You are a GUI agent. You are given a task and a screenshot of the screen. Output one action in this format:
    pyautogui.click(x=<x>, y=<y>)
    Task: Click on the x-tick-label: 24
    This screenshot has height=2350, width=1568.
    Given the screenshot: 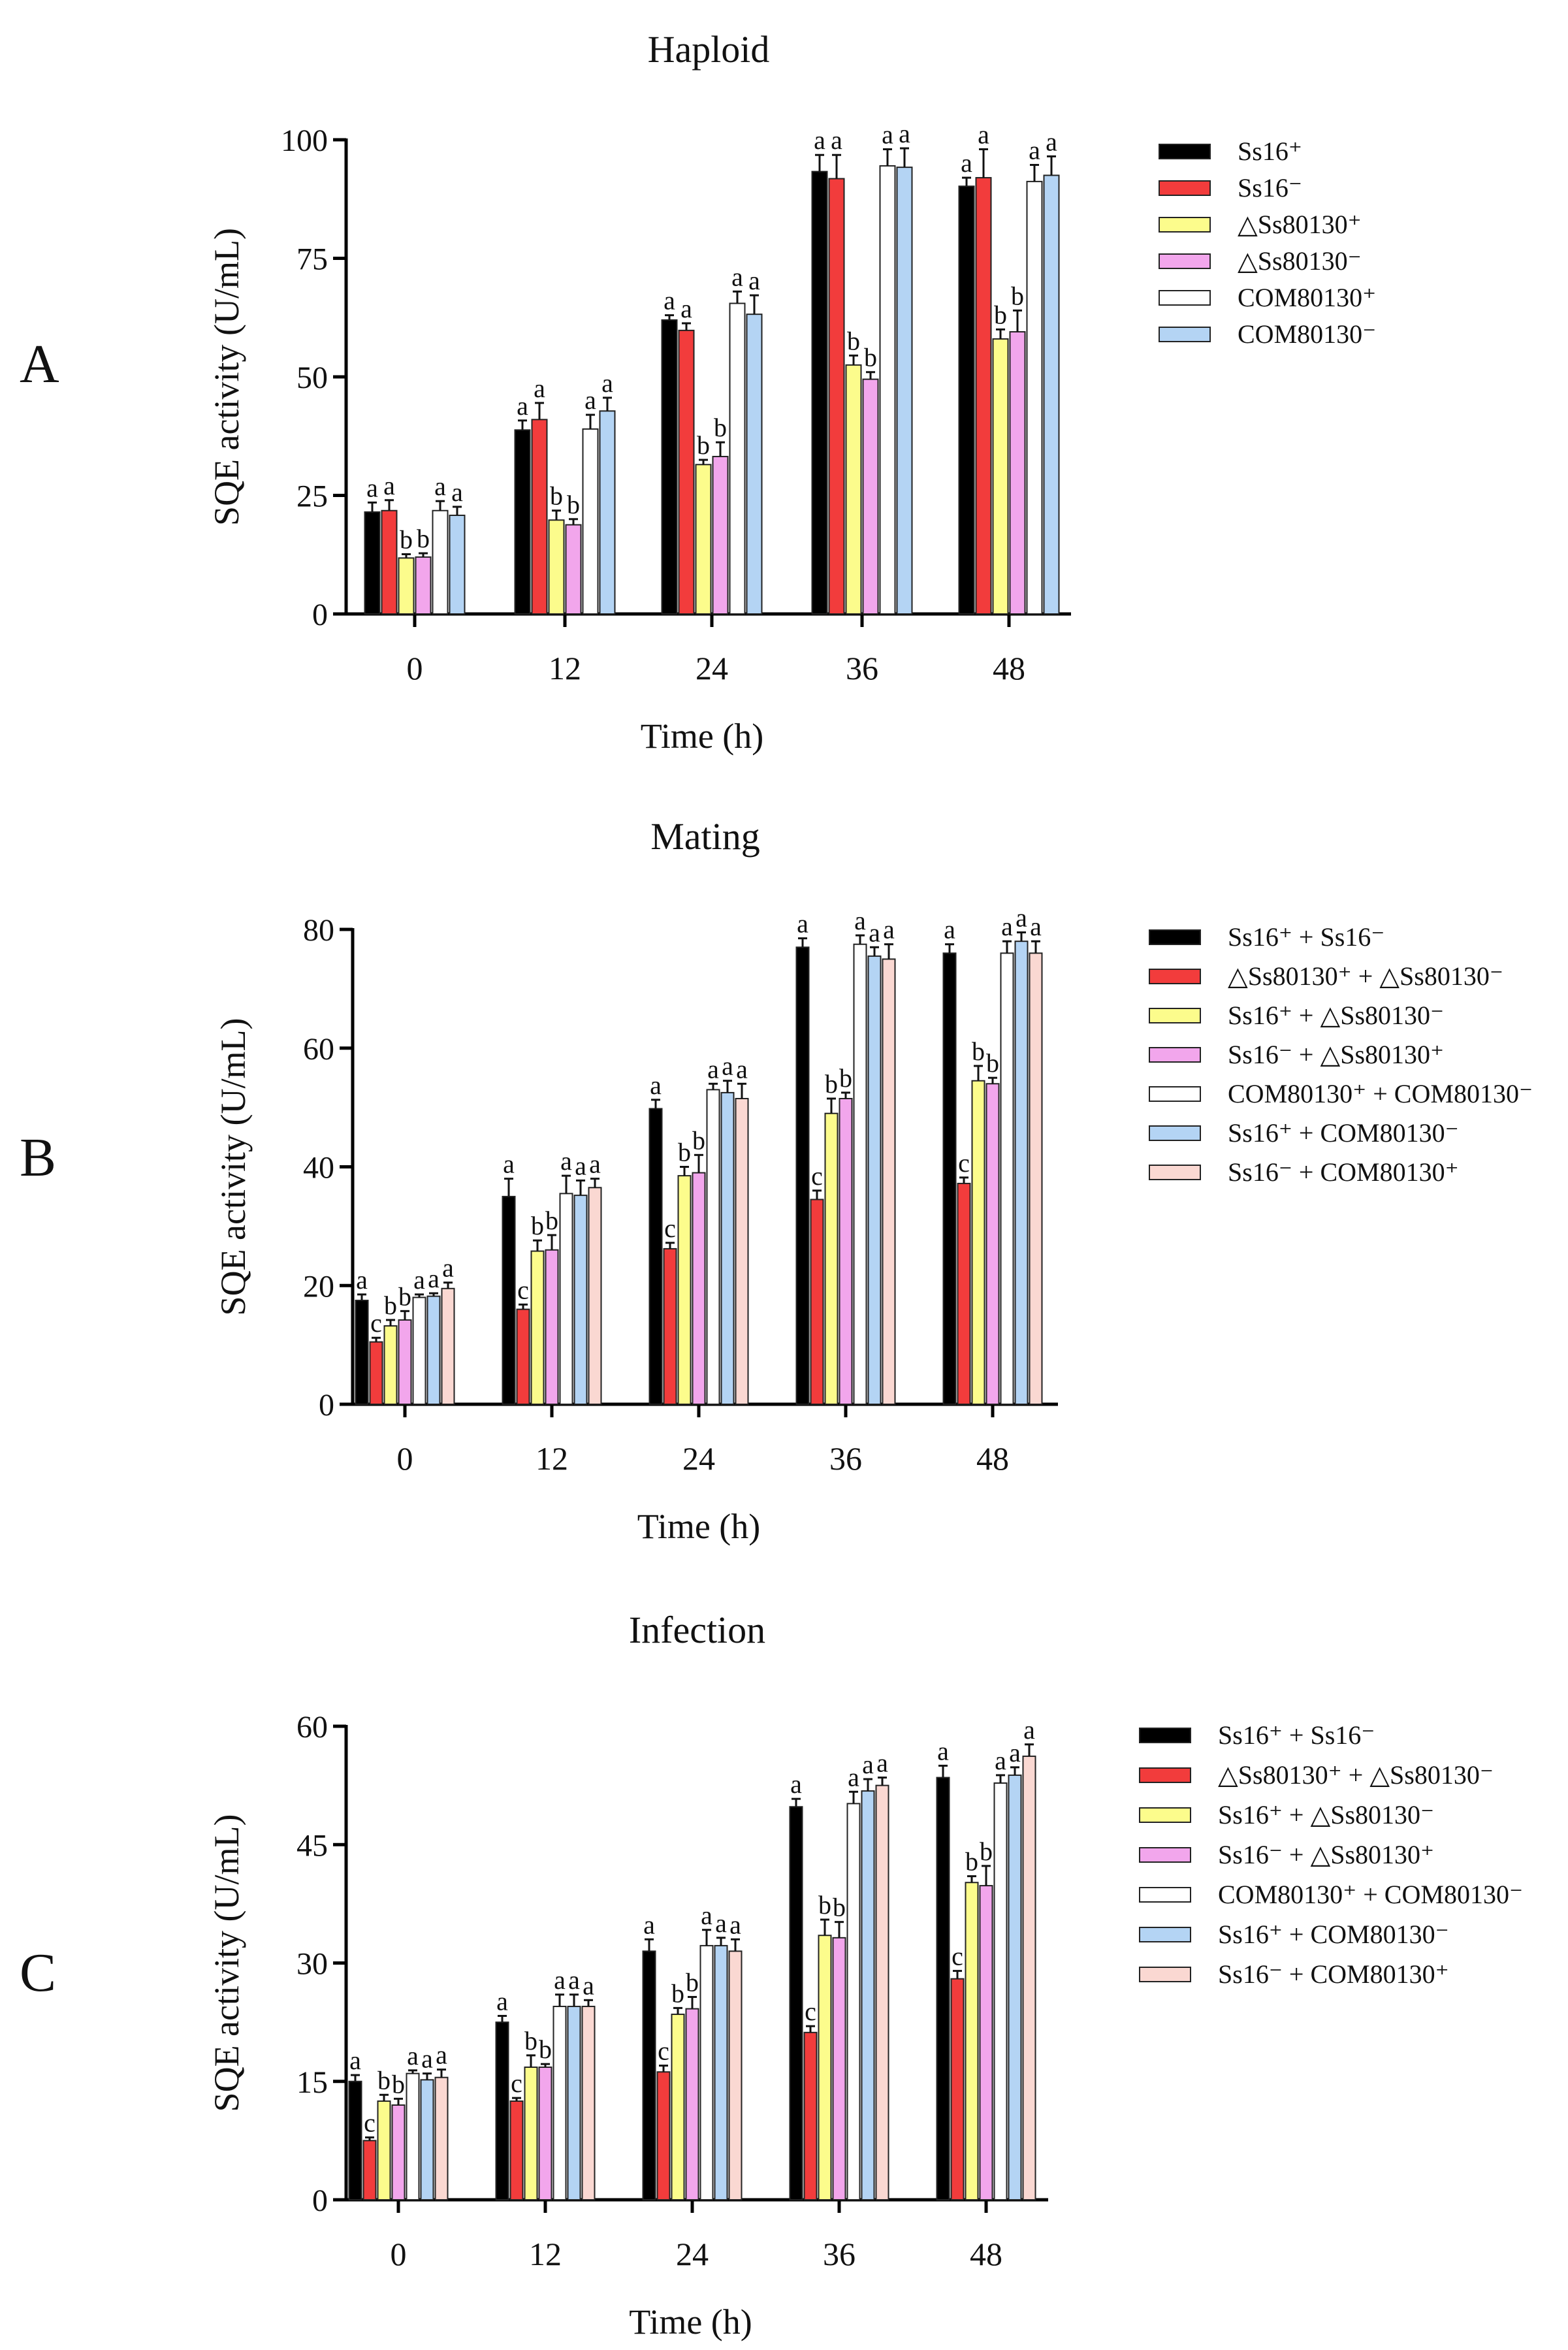 What is the action you would take?
    pyautogui.click(x=698, y=1459)
    